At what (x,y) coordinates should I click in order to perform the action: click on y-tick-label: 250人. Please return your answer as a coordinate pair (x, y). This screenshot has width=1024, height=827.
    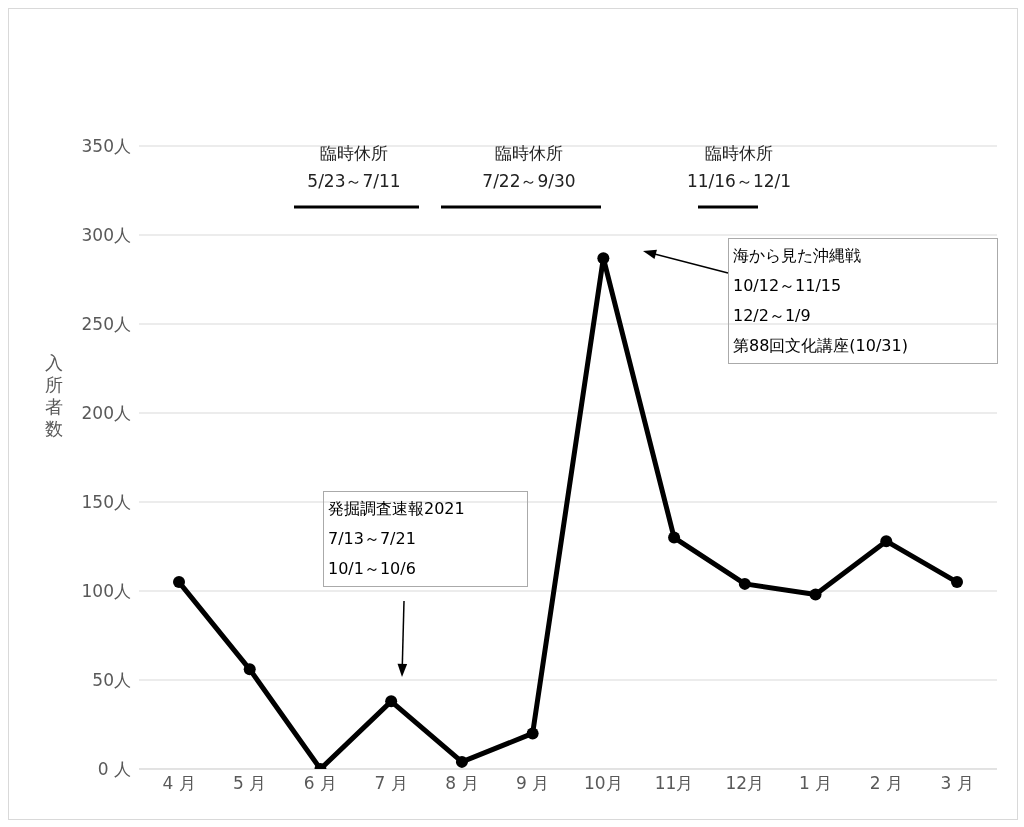
    Looking at the image, I should click on (106, 324).